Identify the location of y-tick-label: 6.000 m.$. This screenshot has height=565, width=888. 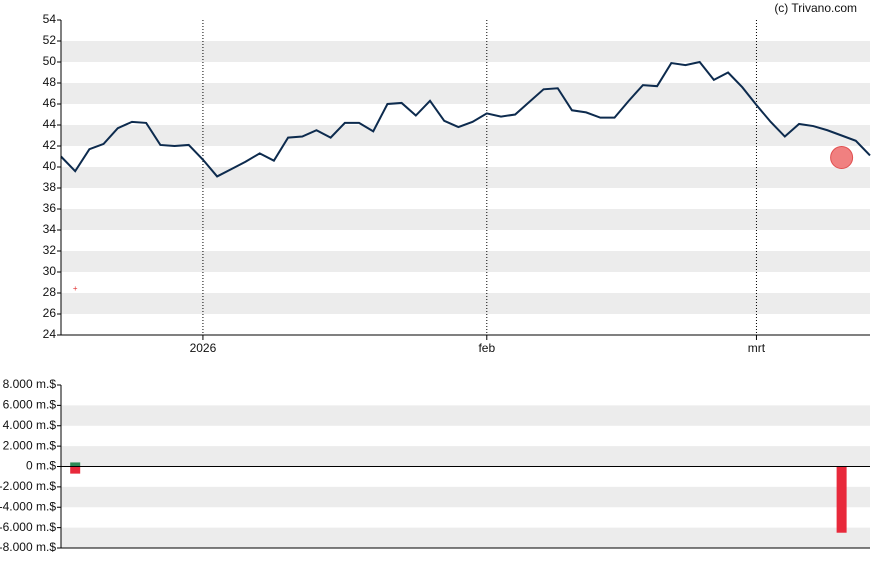
(30, 405).